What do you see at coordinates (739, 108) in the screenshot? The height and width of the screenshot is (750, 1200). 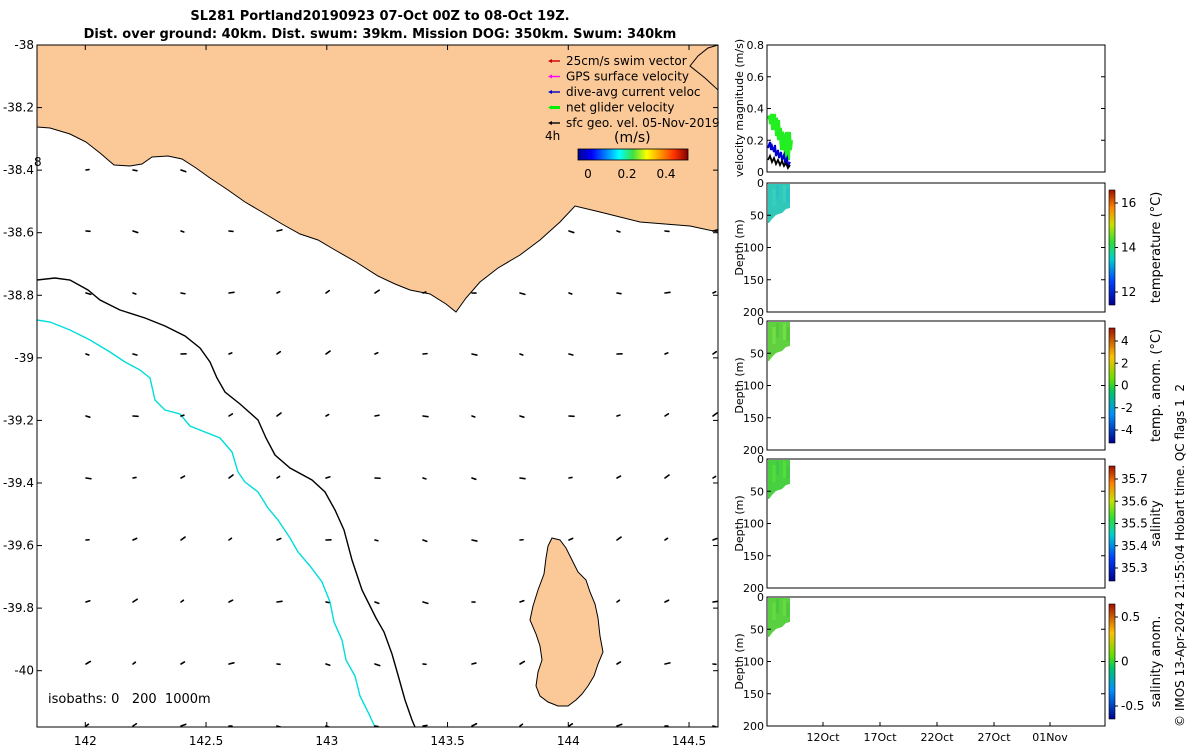 I see `velocity-ylabel: velocity magnitude (m/s)` at bounding box center [739, 108].